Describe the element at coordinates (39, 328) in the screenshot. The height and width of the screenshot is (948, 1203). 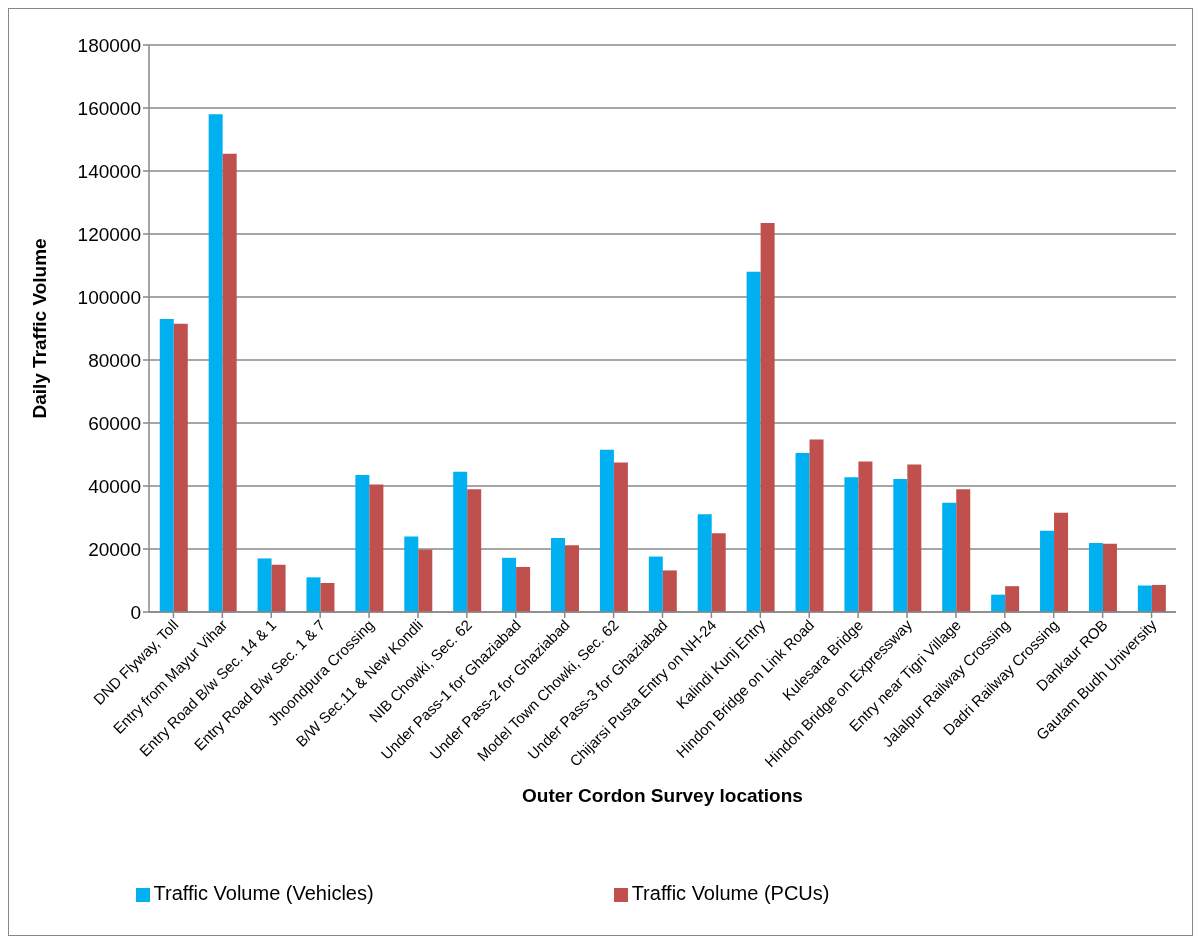
I see `y-axis-title: Daily Traffic Volume` at that location.